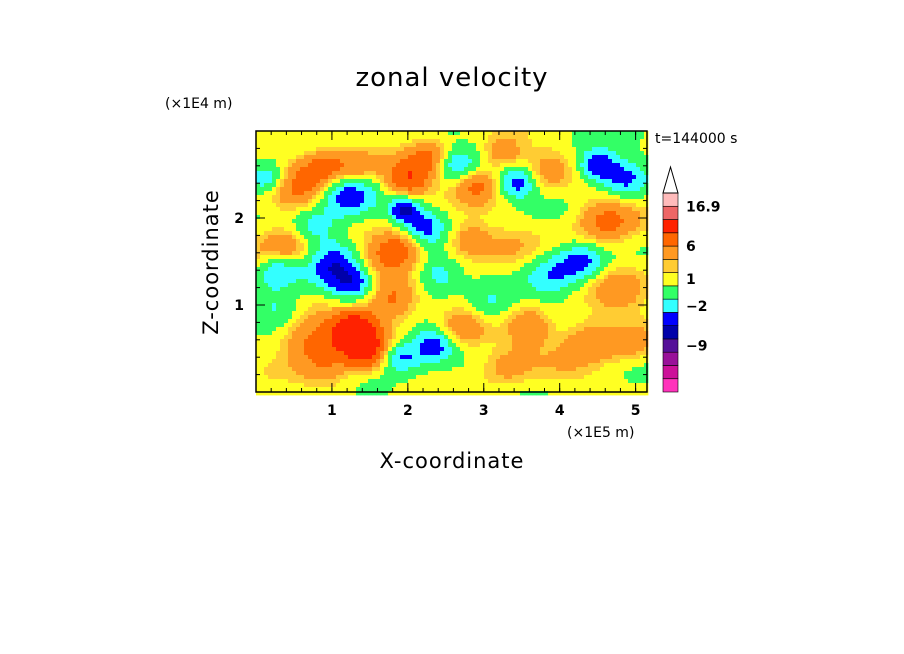 The image size is (904, 654). I want to click on time-label: t=144000 s, so click(696, 139).